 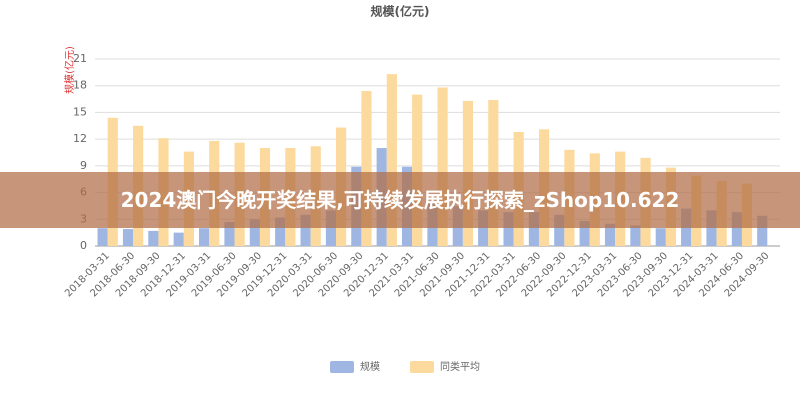 I want to click on y-axis-label: 规模(亿元), so click(x=69, y=70).